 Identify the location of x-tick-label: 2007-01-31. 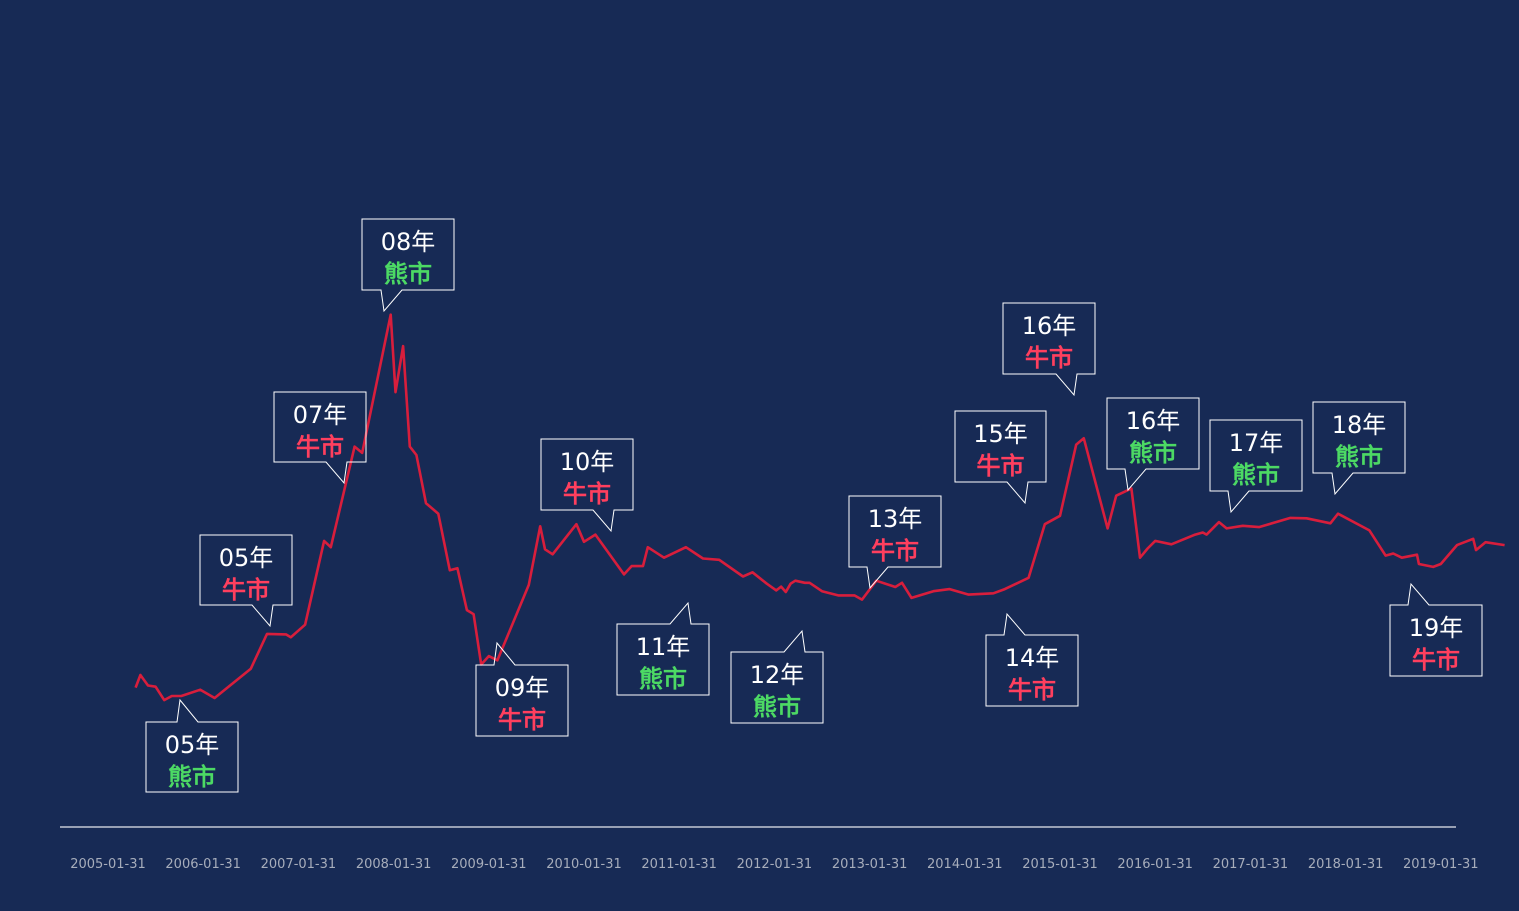
(299, 864).